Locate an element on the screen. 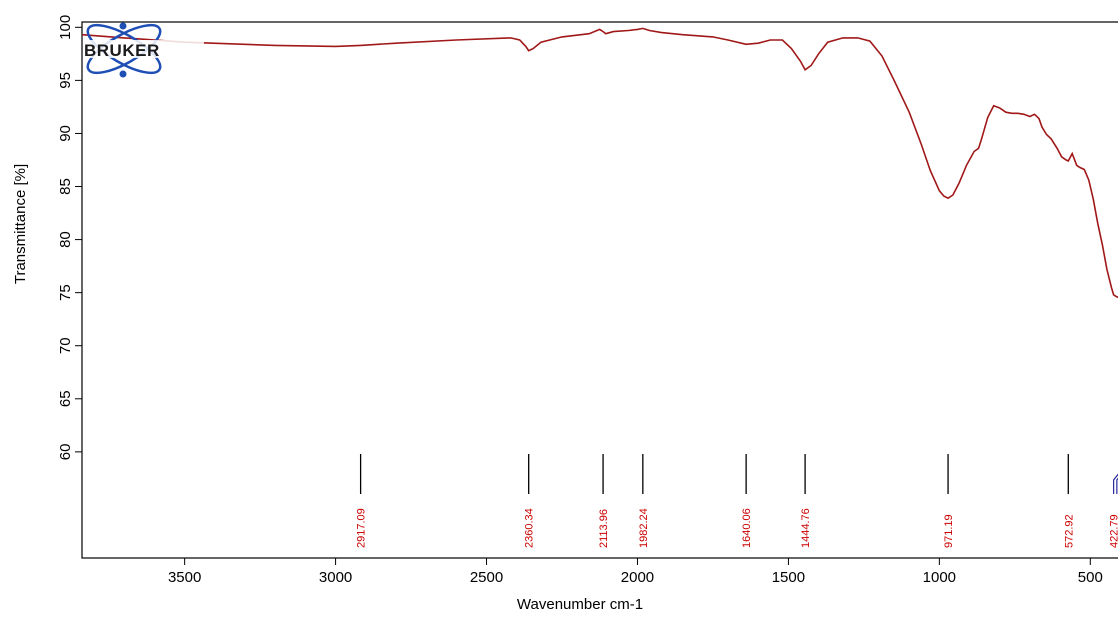 This screenshot has height=618, width=1118. x-tick-label: 3500 is located at coordinates (184, 577).